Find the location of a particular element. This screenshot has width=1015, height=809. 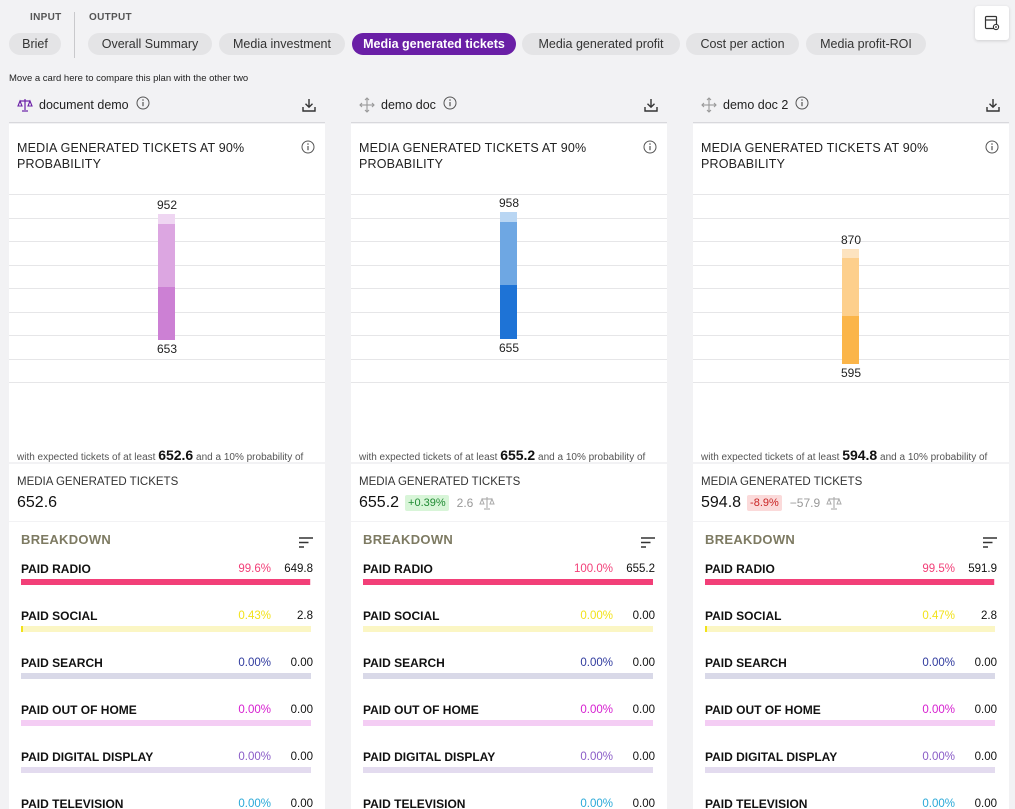

breakdown-percent: 0.43% is located at coordinates (254, 616).